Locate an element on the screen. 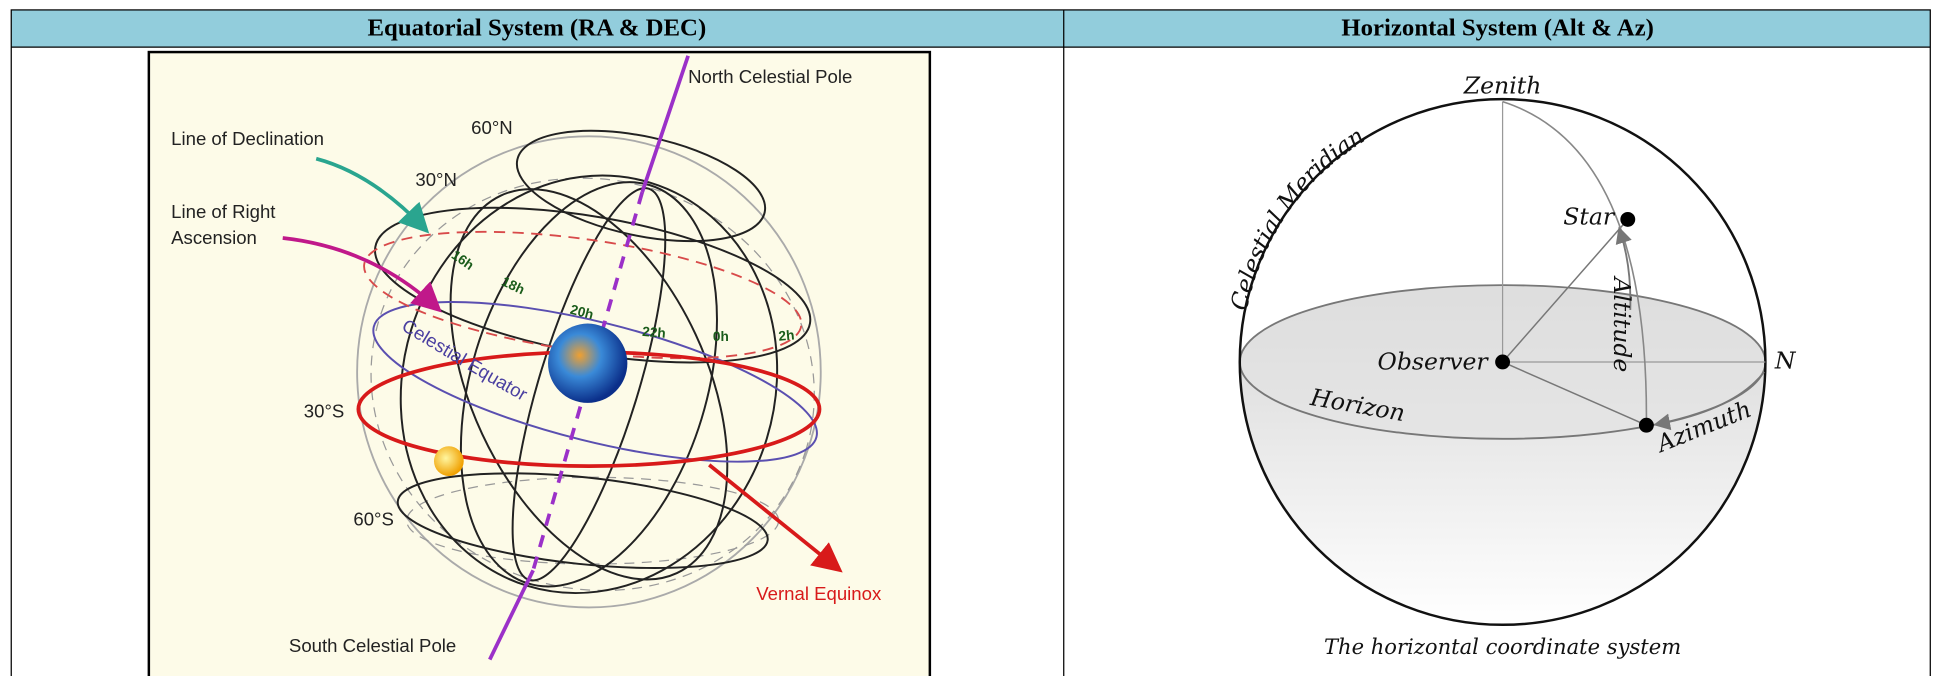 This screenshot has width=1944, height=676. diagram-label: South Celestial Pole is located at coordinates (372, 645).